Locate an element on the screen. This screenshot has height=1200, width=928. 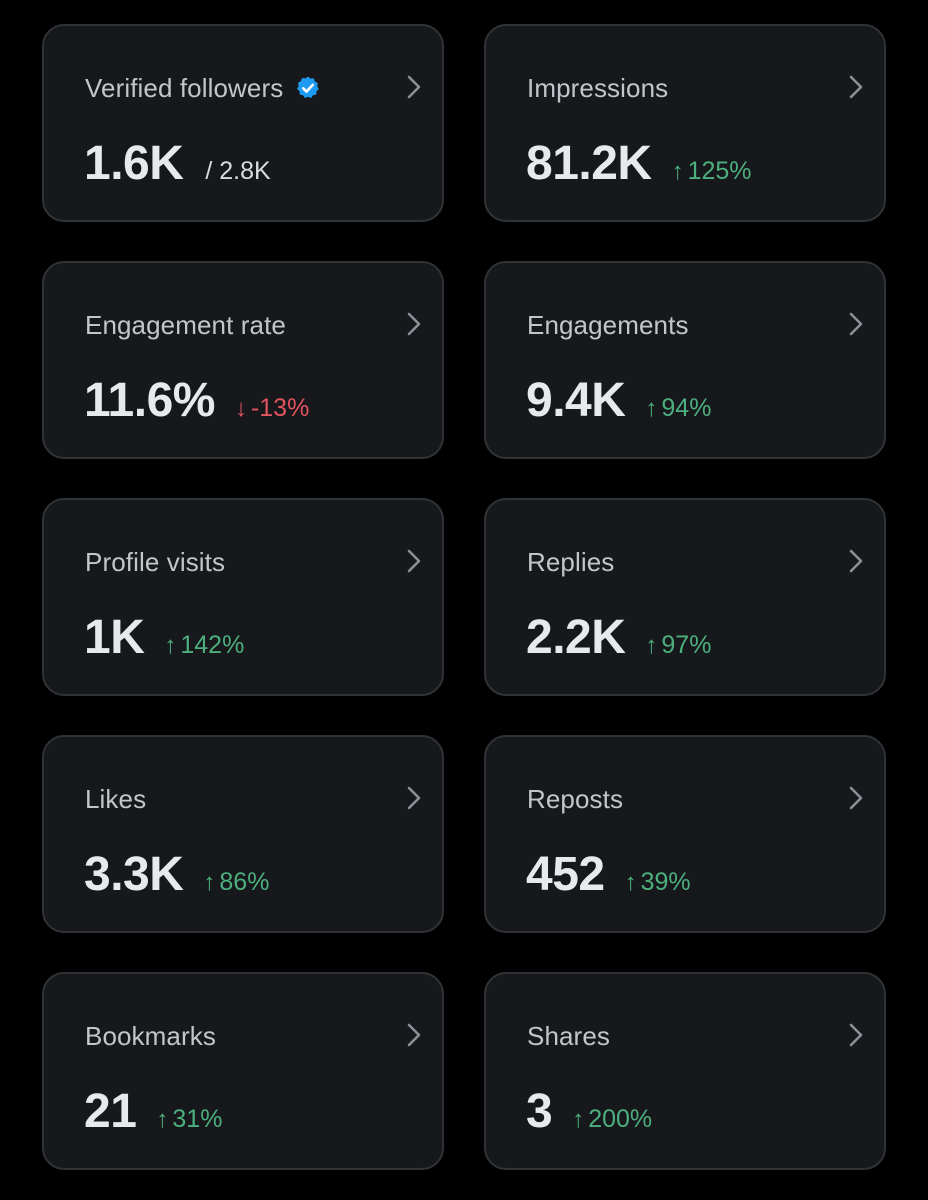
card-label: Profile visits is located at coordinates (155, 562).